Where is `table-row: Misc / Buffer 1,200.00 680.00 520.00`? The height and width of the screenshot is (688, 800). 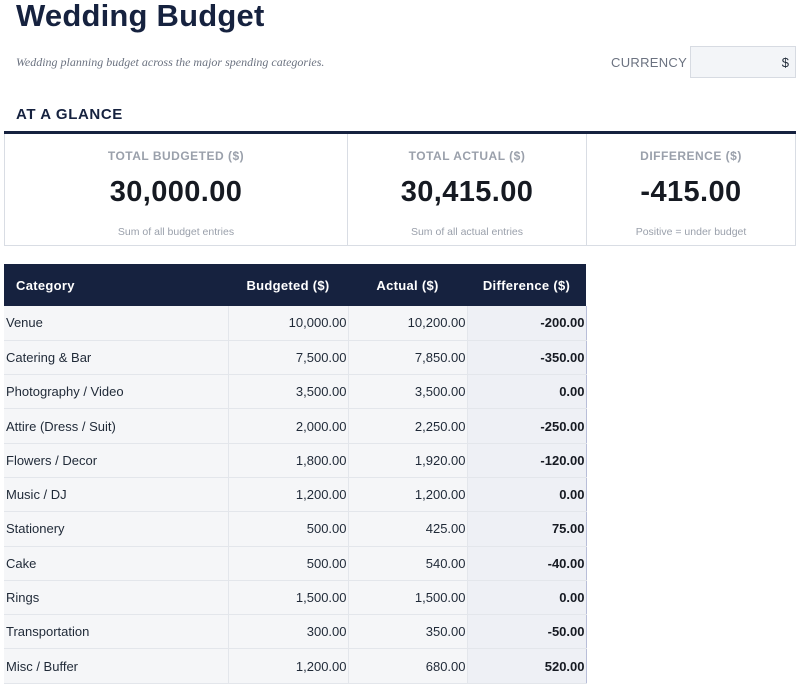
table-row: Misc / Buffer 1,200.00 680.00 520.00 is located at coordinates (295, 666).